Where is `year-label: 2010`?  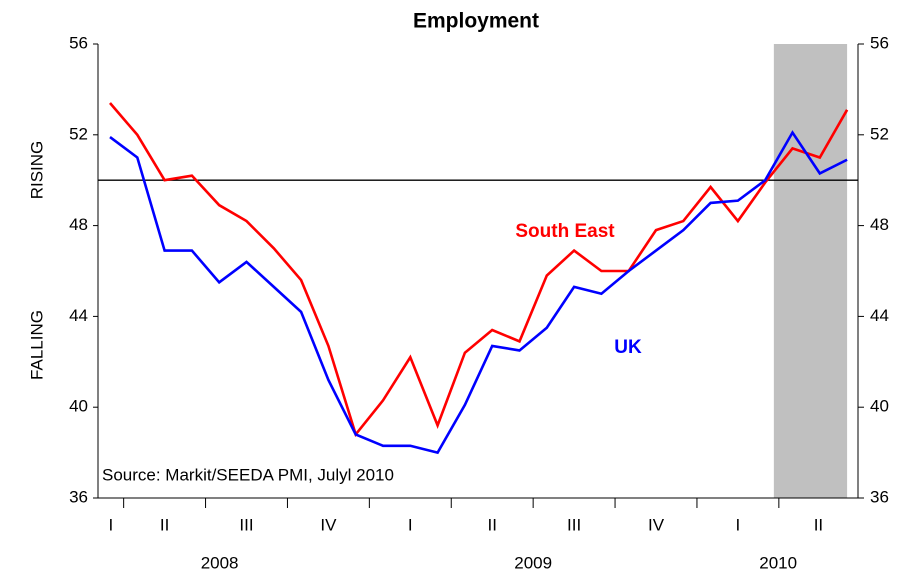 year-label: 2010 is located at coordinates (778, 562).